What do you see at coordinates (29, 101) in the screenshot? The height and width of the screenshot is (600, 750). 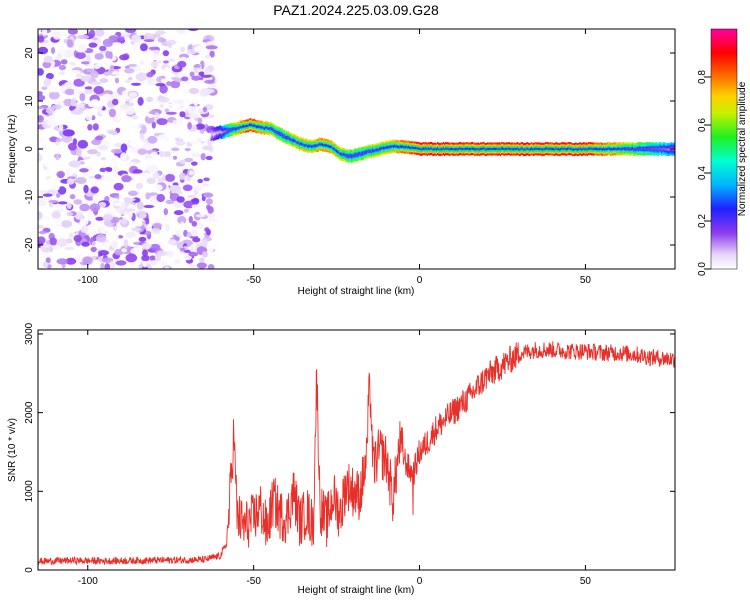 I see `y-tick-label: 10` at bounding box center [29, 101].